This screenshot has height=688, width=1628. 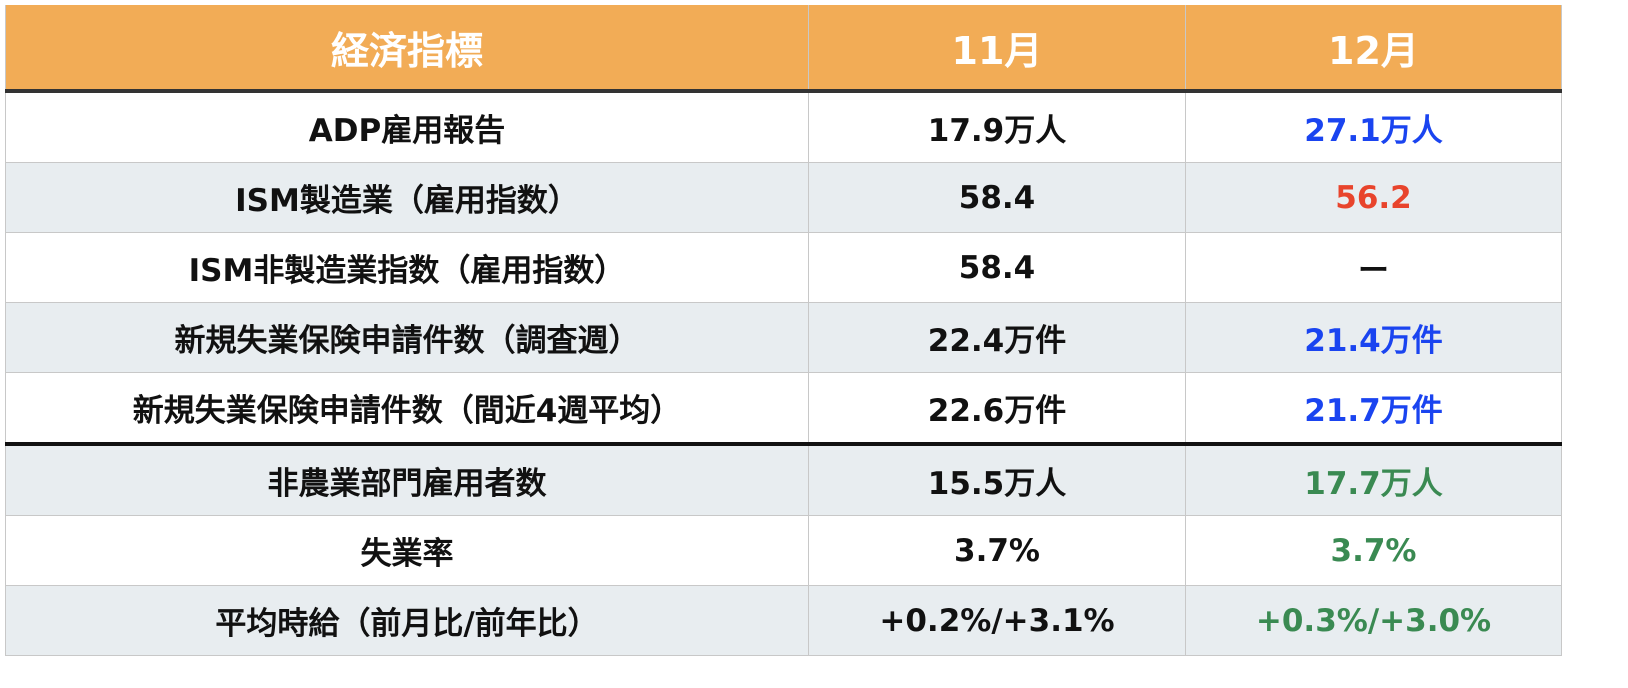 I want to click on table-row: 新規失業保険申請件数（間近4週平均） 22.6万件 21.7万件, so click(x=783, y=409).